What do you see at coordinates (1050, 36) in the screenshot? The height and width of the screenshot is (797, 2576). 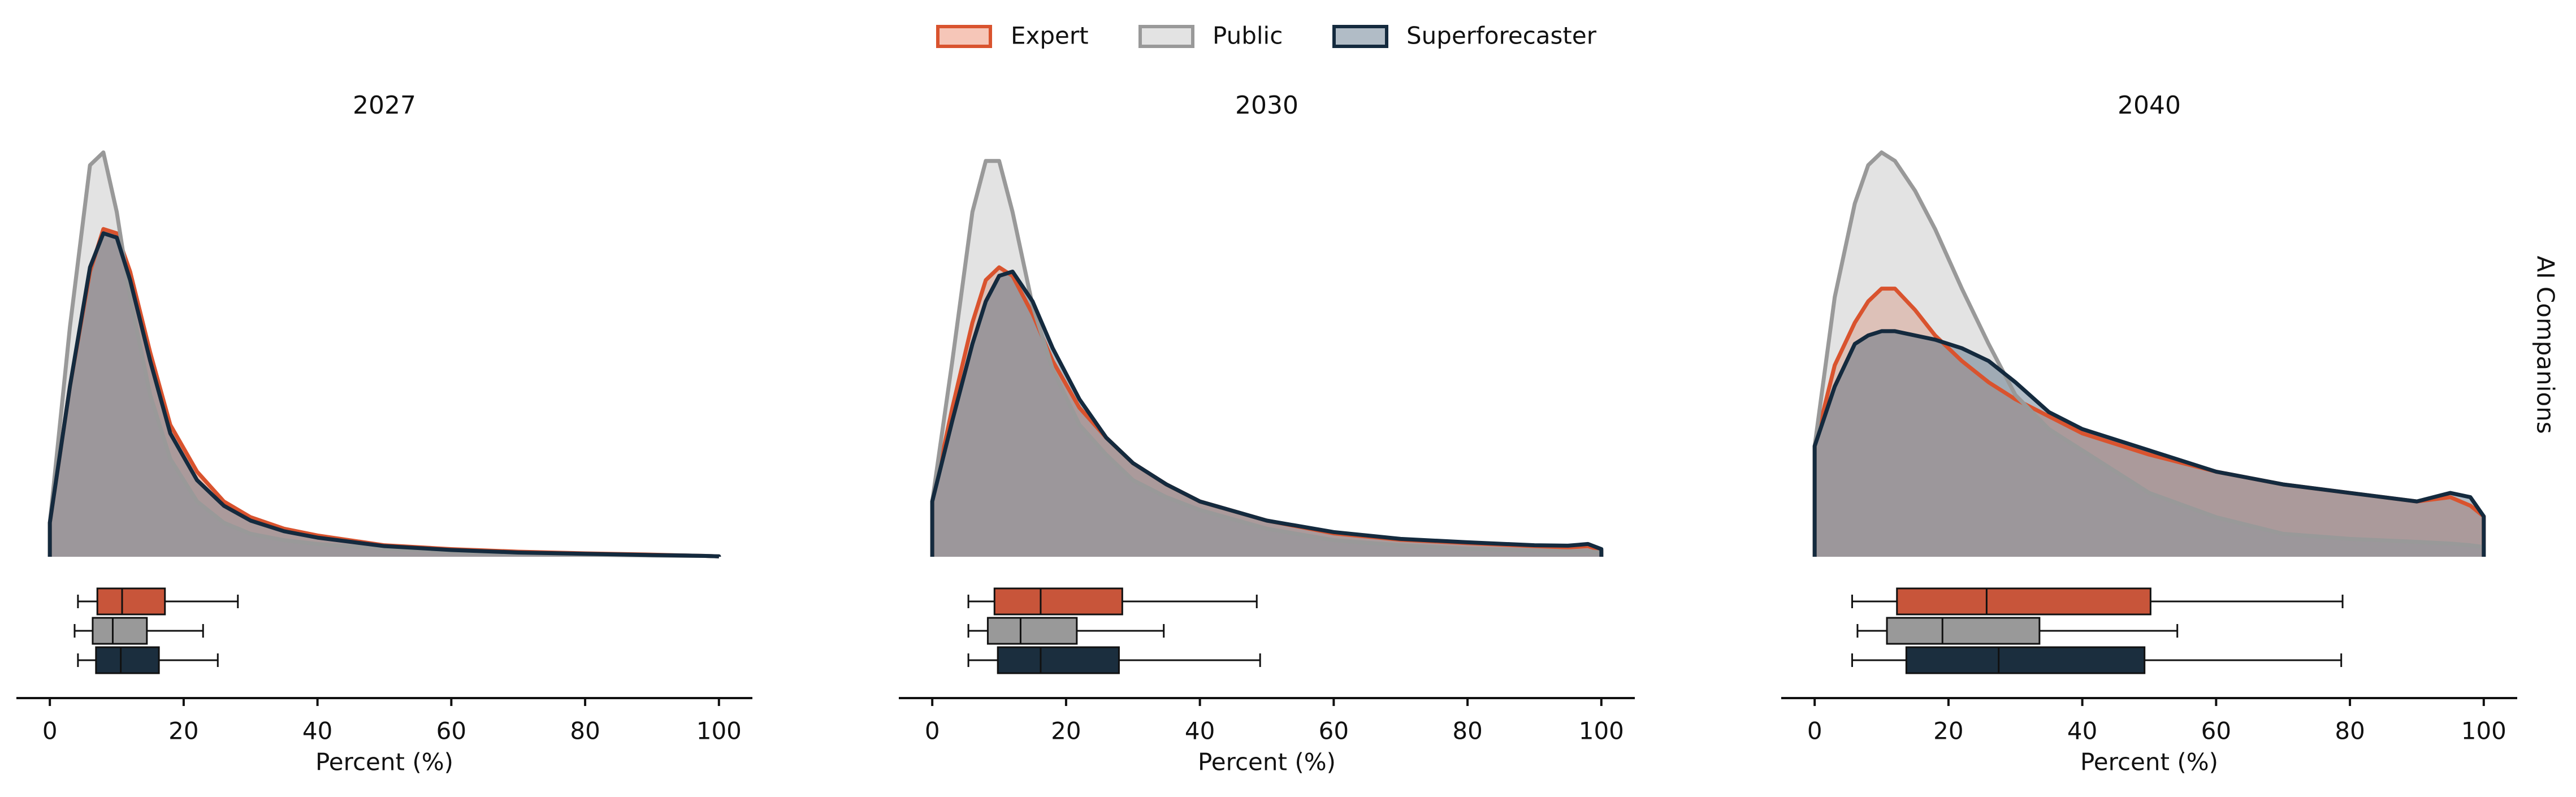 I see `legend-label: Expert` at bounding box center [1050, 36].